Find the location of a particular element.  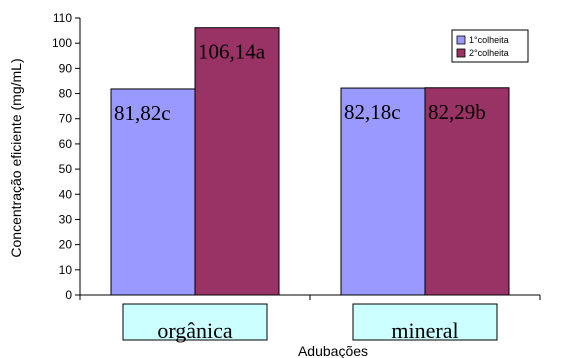

y-tick-label: 30 is located at coordinates (66, 219).